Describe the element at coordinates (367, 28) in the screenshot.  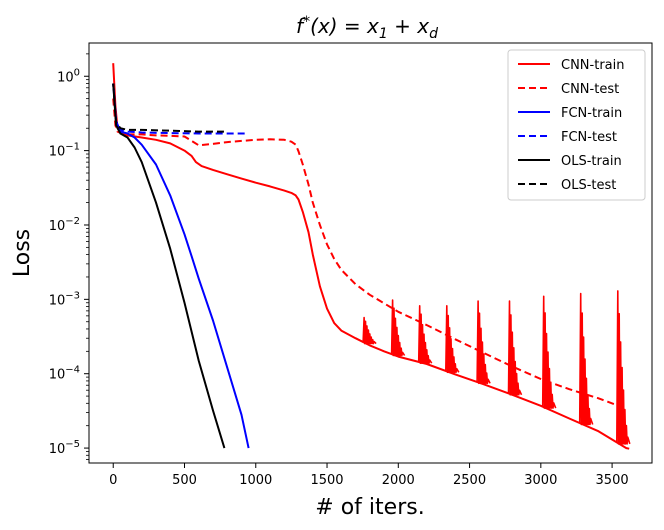
I see `chart-title: f*(x) = x1 + xd` at that location.